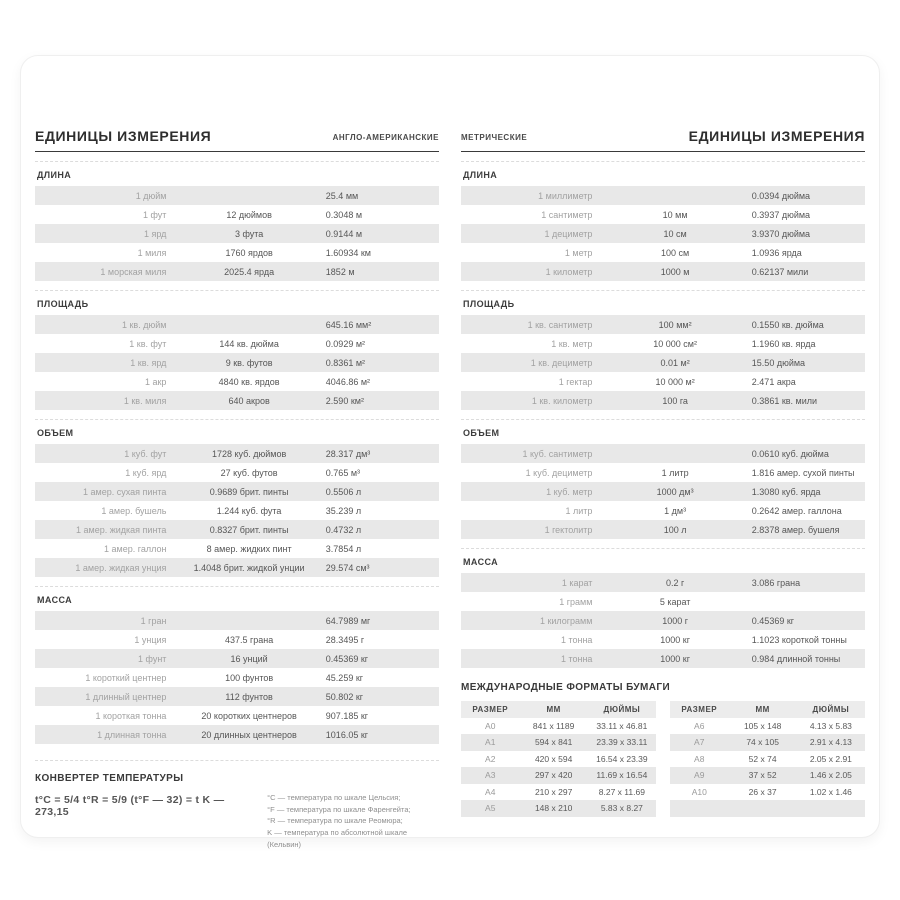  What do you see at coordinates (249, 400) in the screenshot?
I see `unit-equivalent: 640 акров` at bounding box center [249, 400].